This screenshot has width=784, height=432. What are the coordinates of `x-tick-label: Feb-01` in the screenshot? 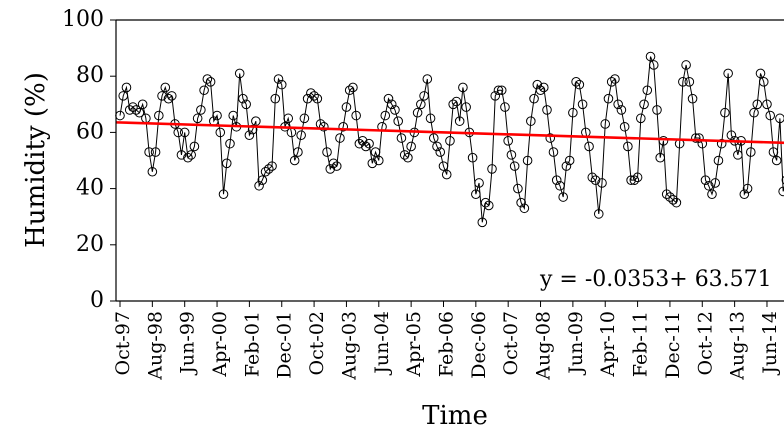 It's located at (252, 344).